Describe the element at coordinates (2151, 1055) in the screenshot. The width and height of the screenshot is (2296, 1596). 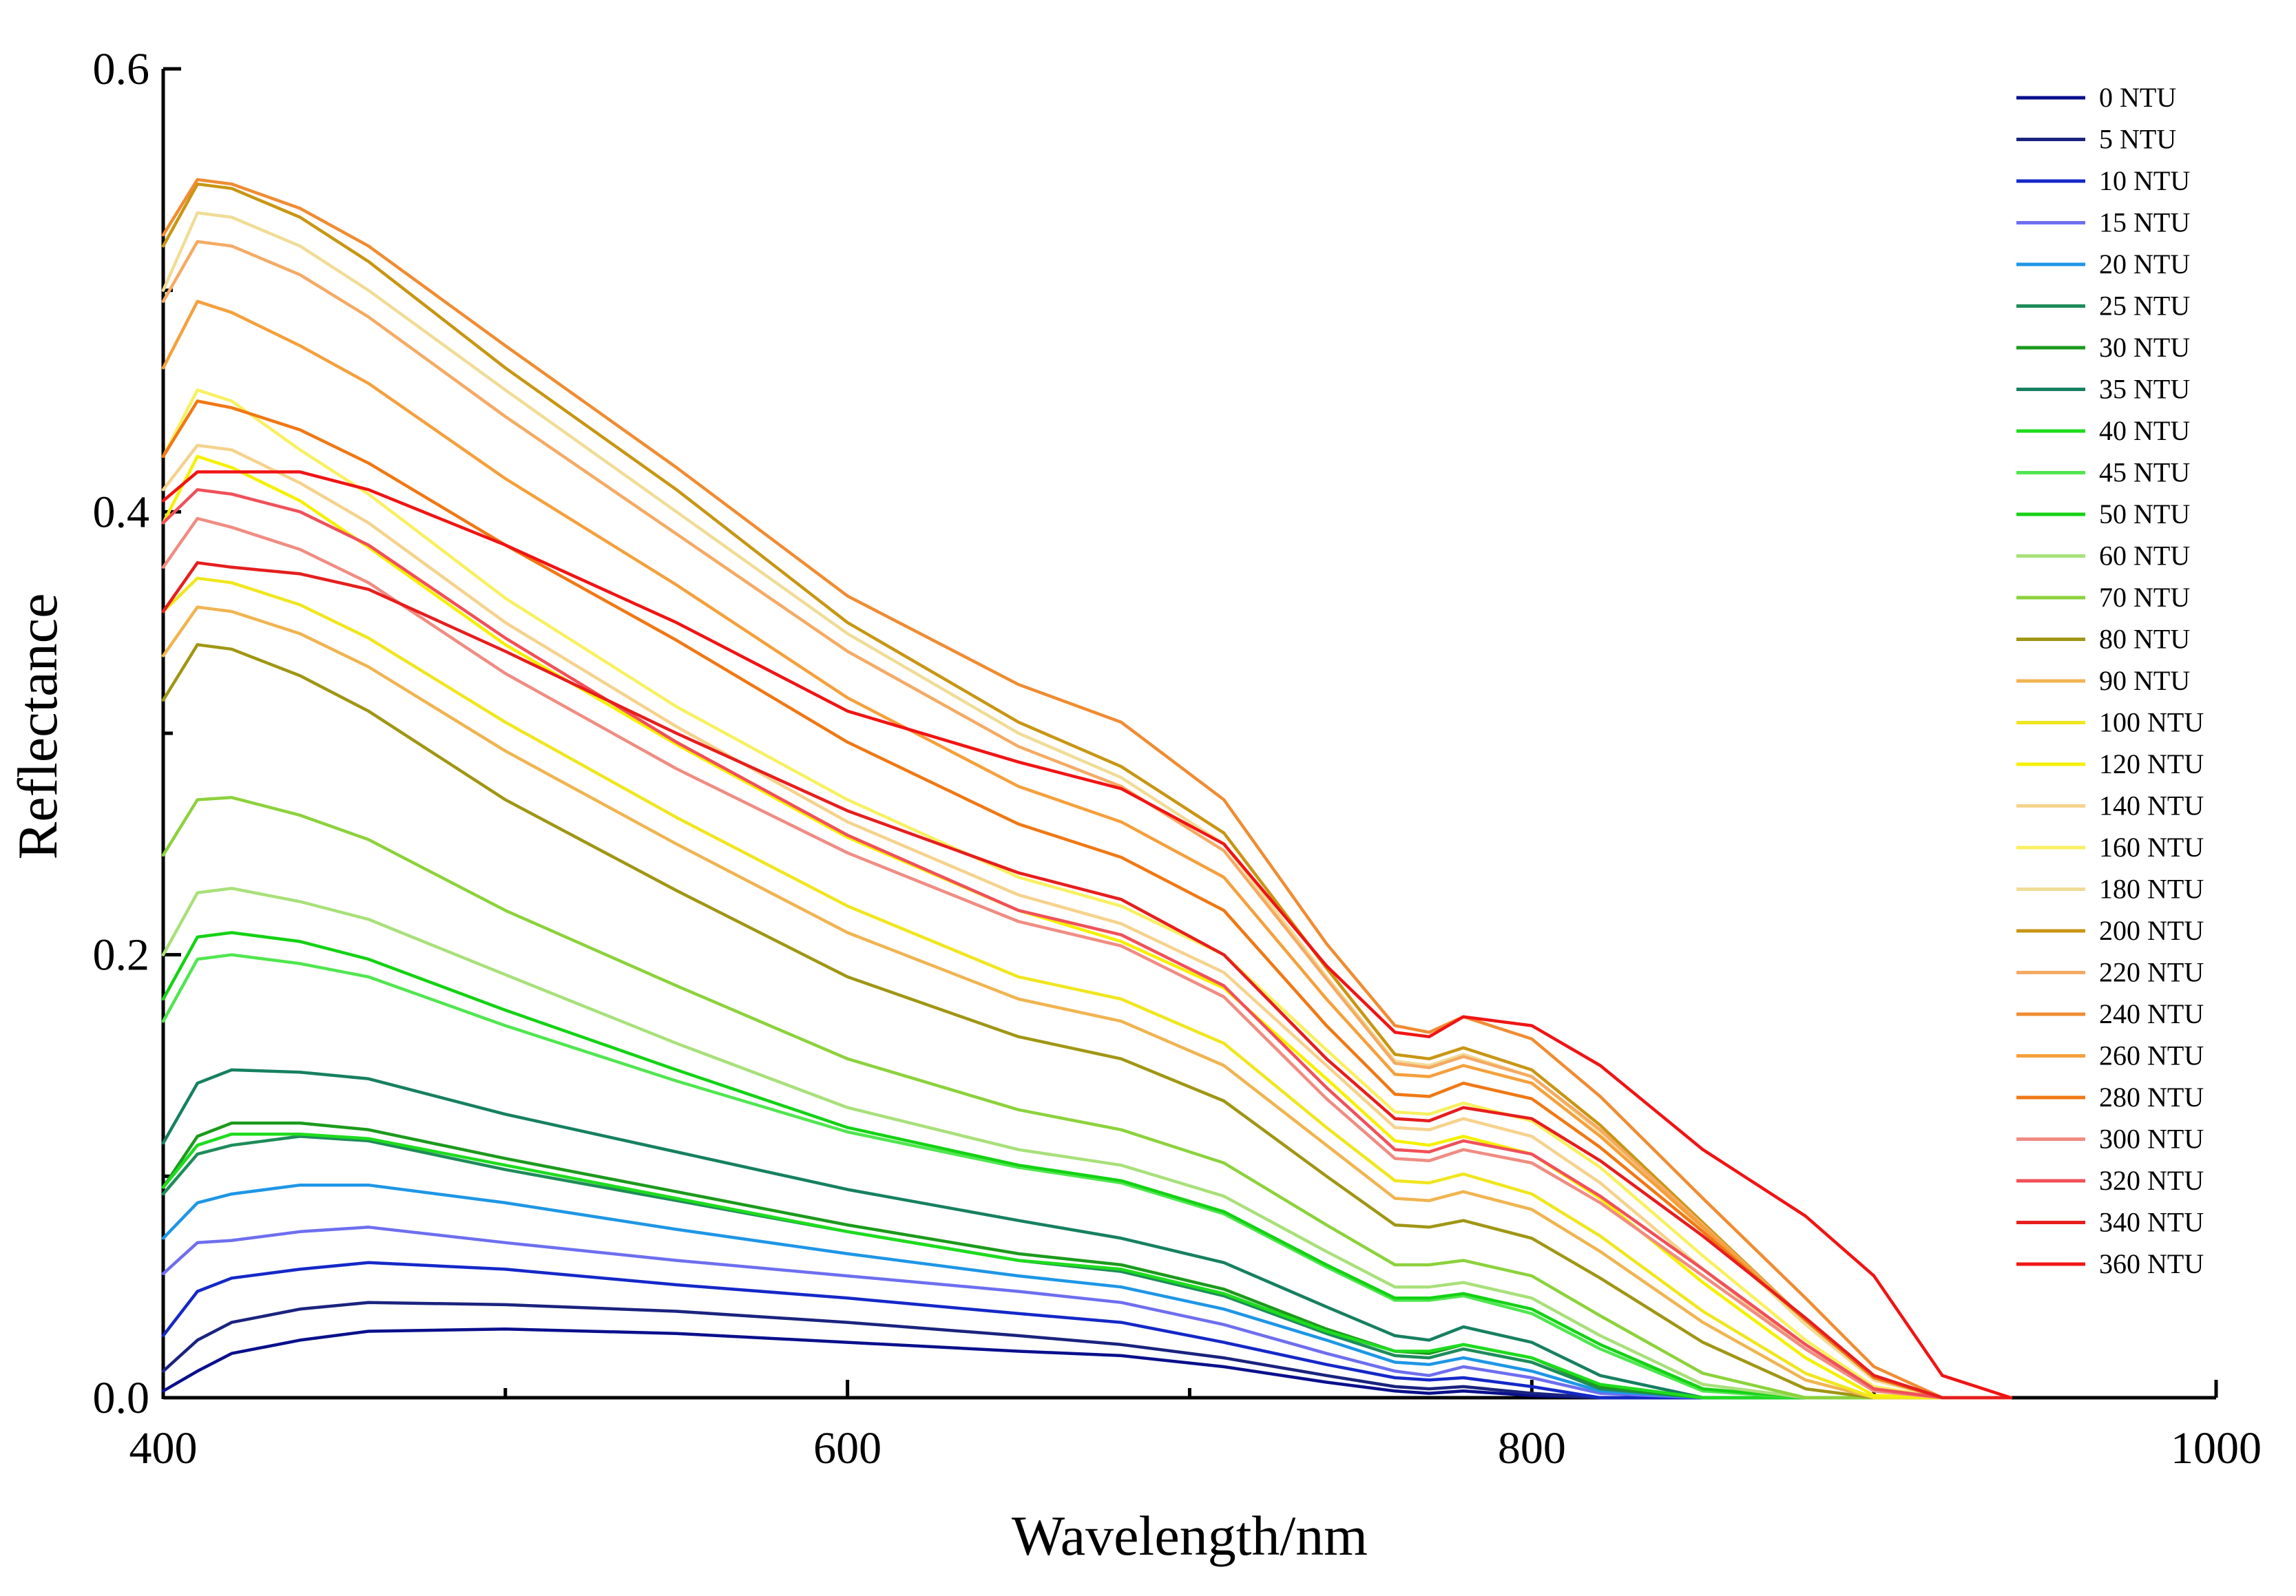
I see `legend-label: 260 NTU` at that location.